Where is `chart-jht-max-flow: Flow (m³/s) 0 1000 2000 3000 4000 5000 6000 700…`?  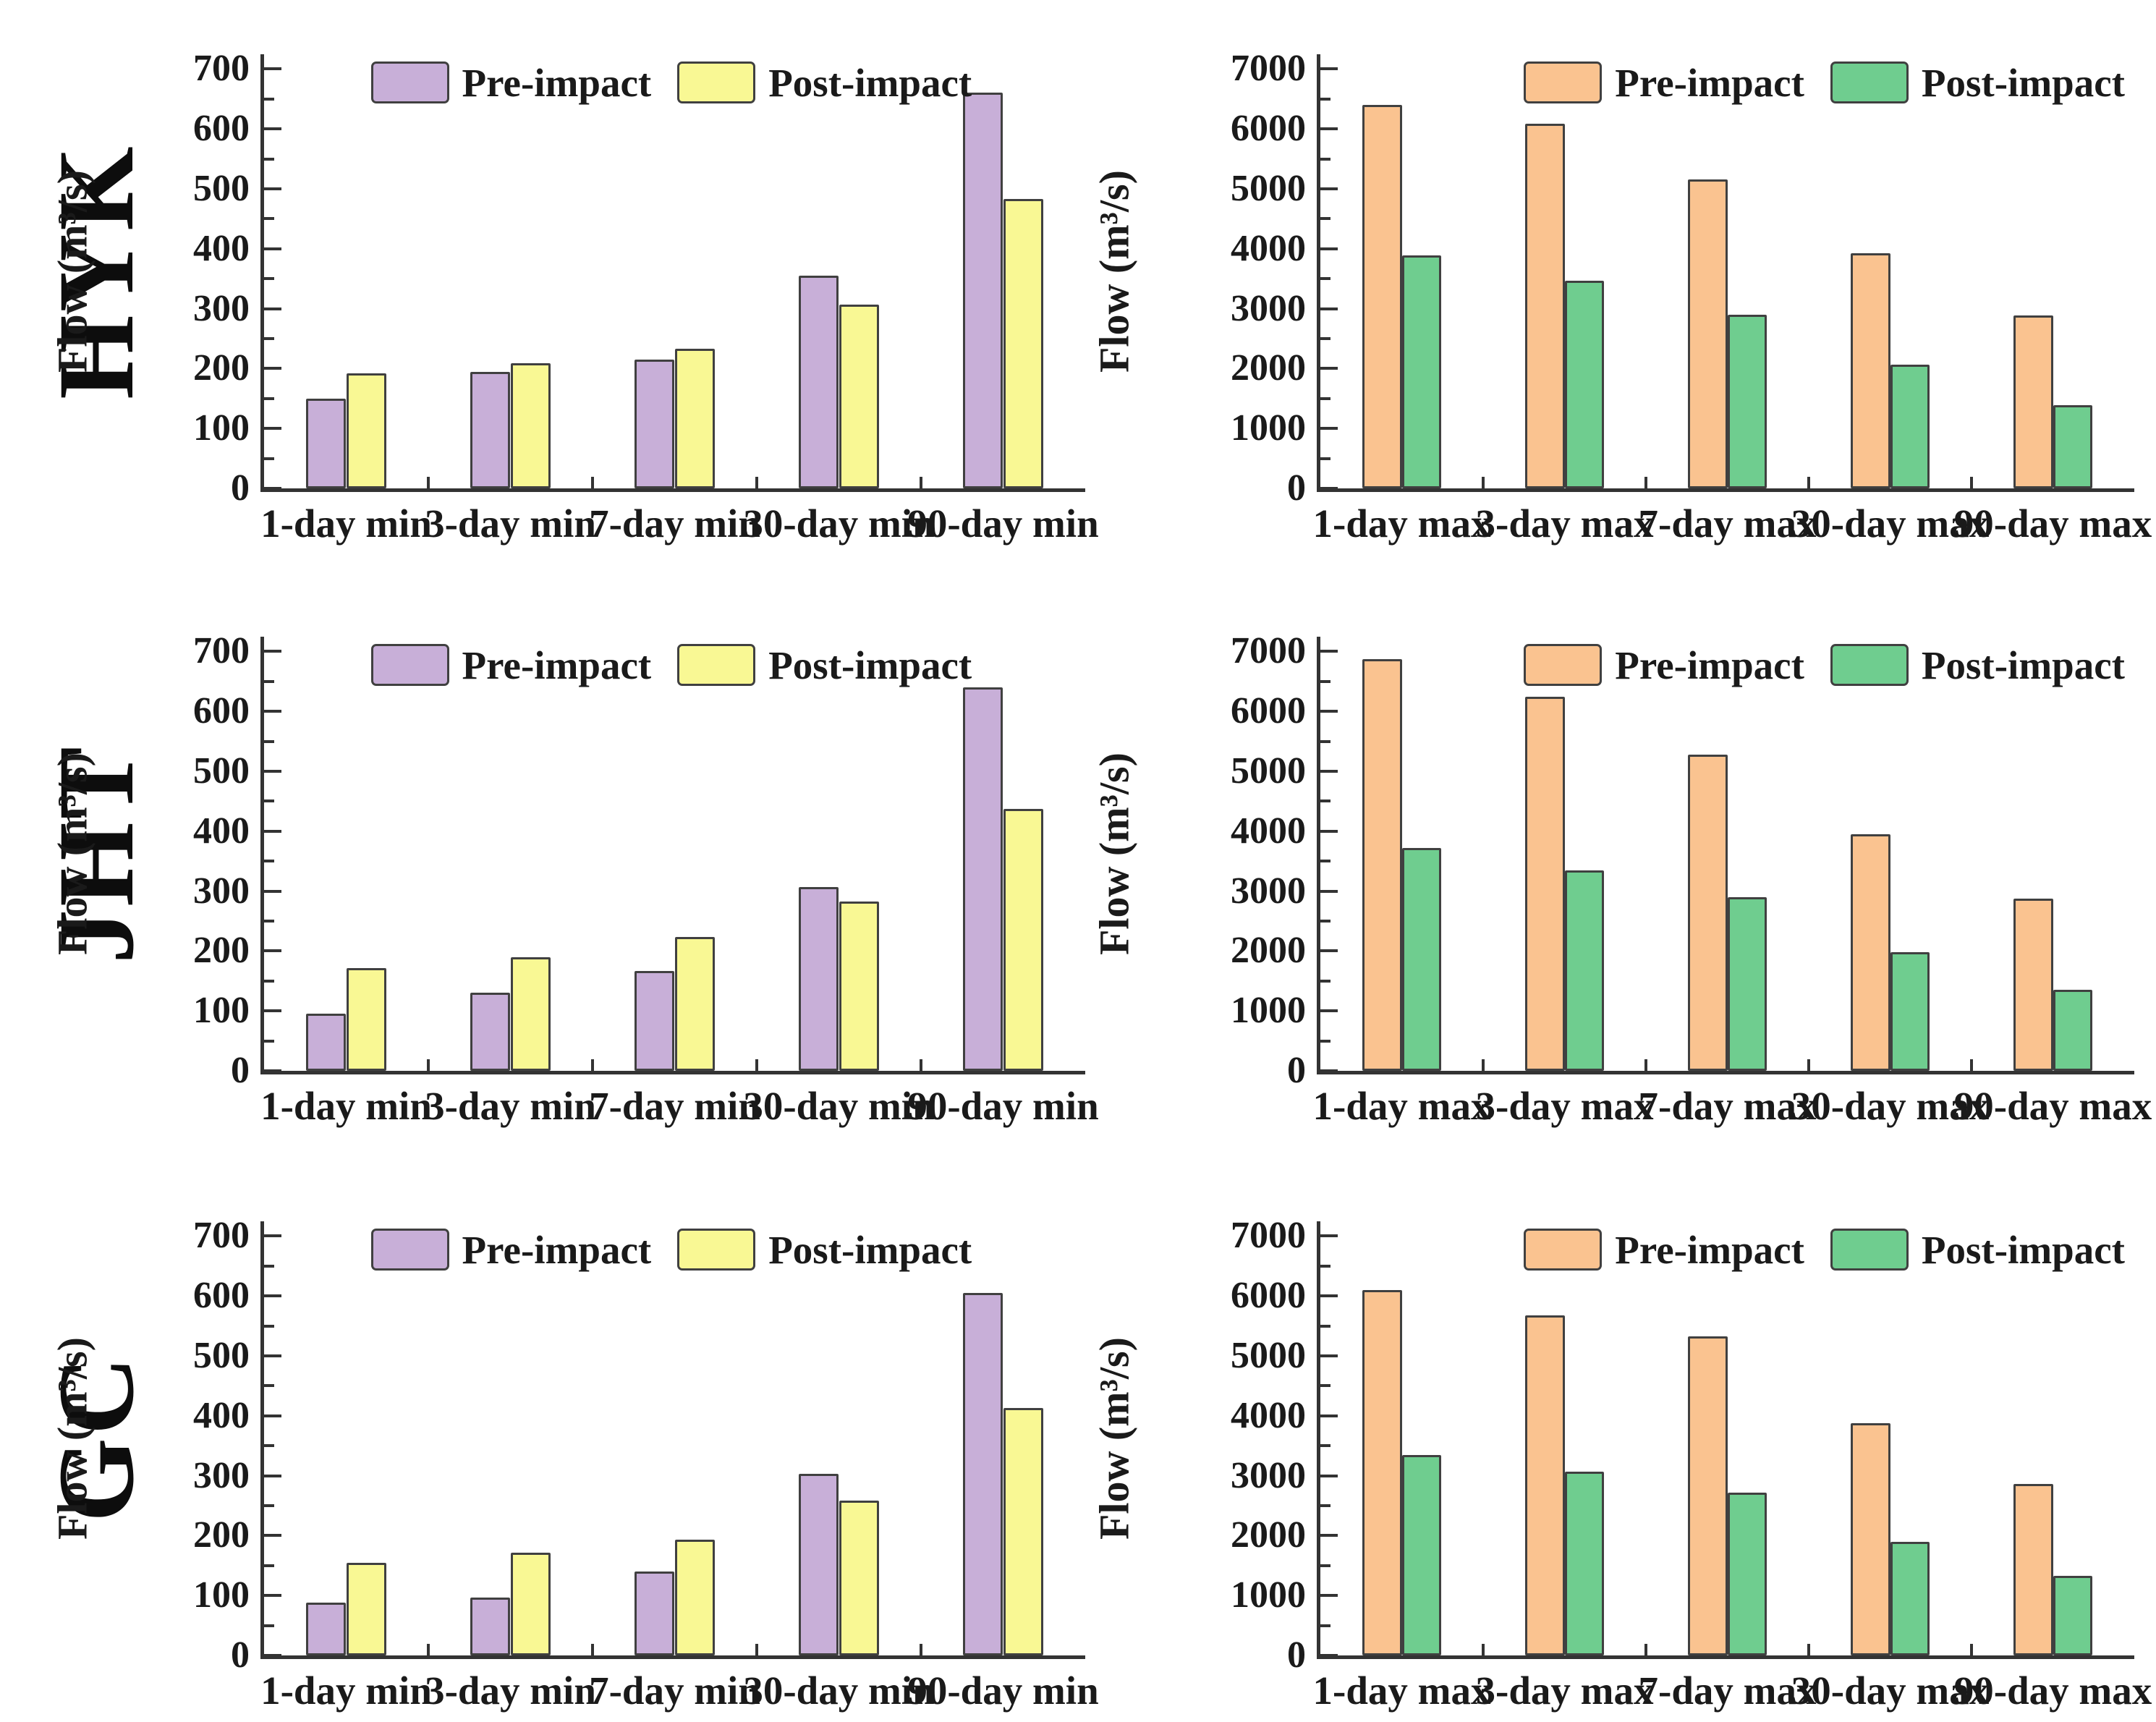
chart-jht-max-flow: Flow (m³/s) 0 1000 2000 3000 4000 5000 6000 700… is located at coordinates (1621, 879).